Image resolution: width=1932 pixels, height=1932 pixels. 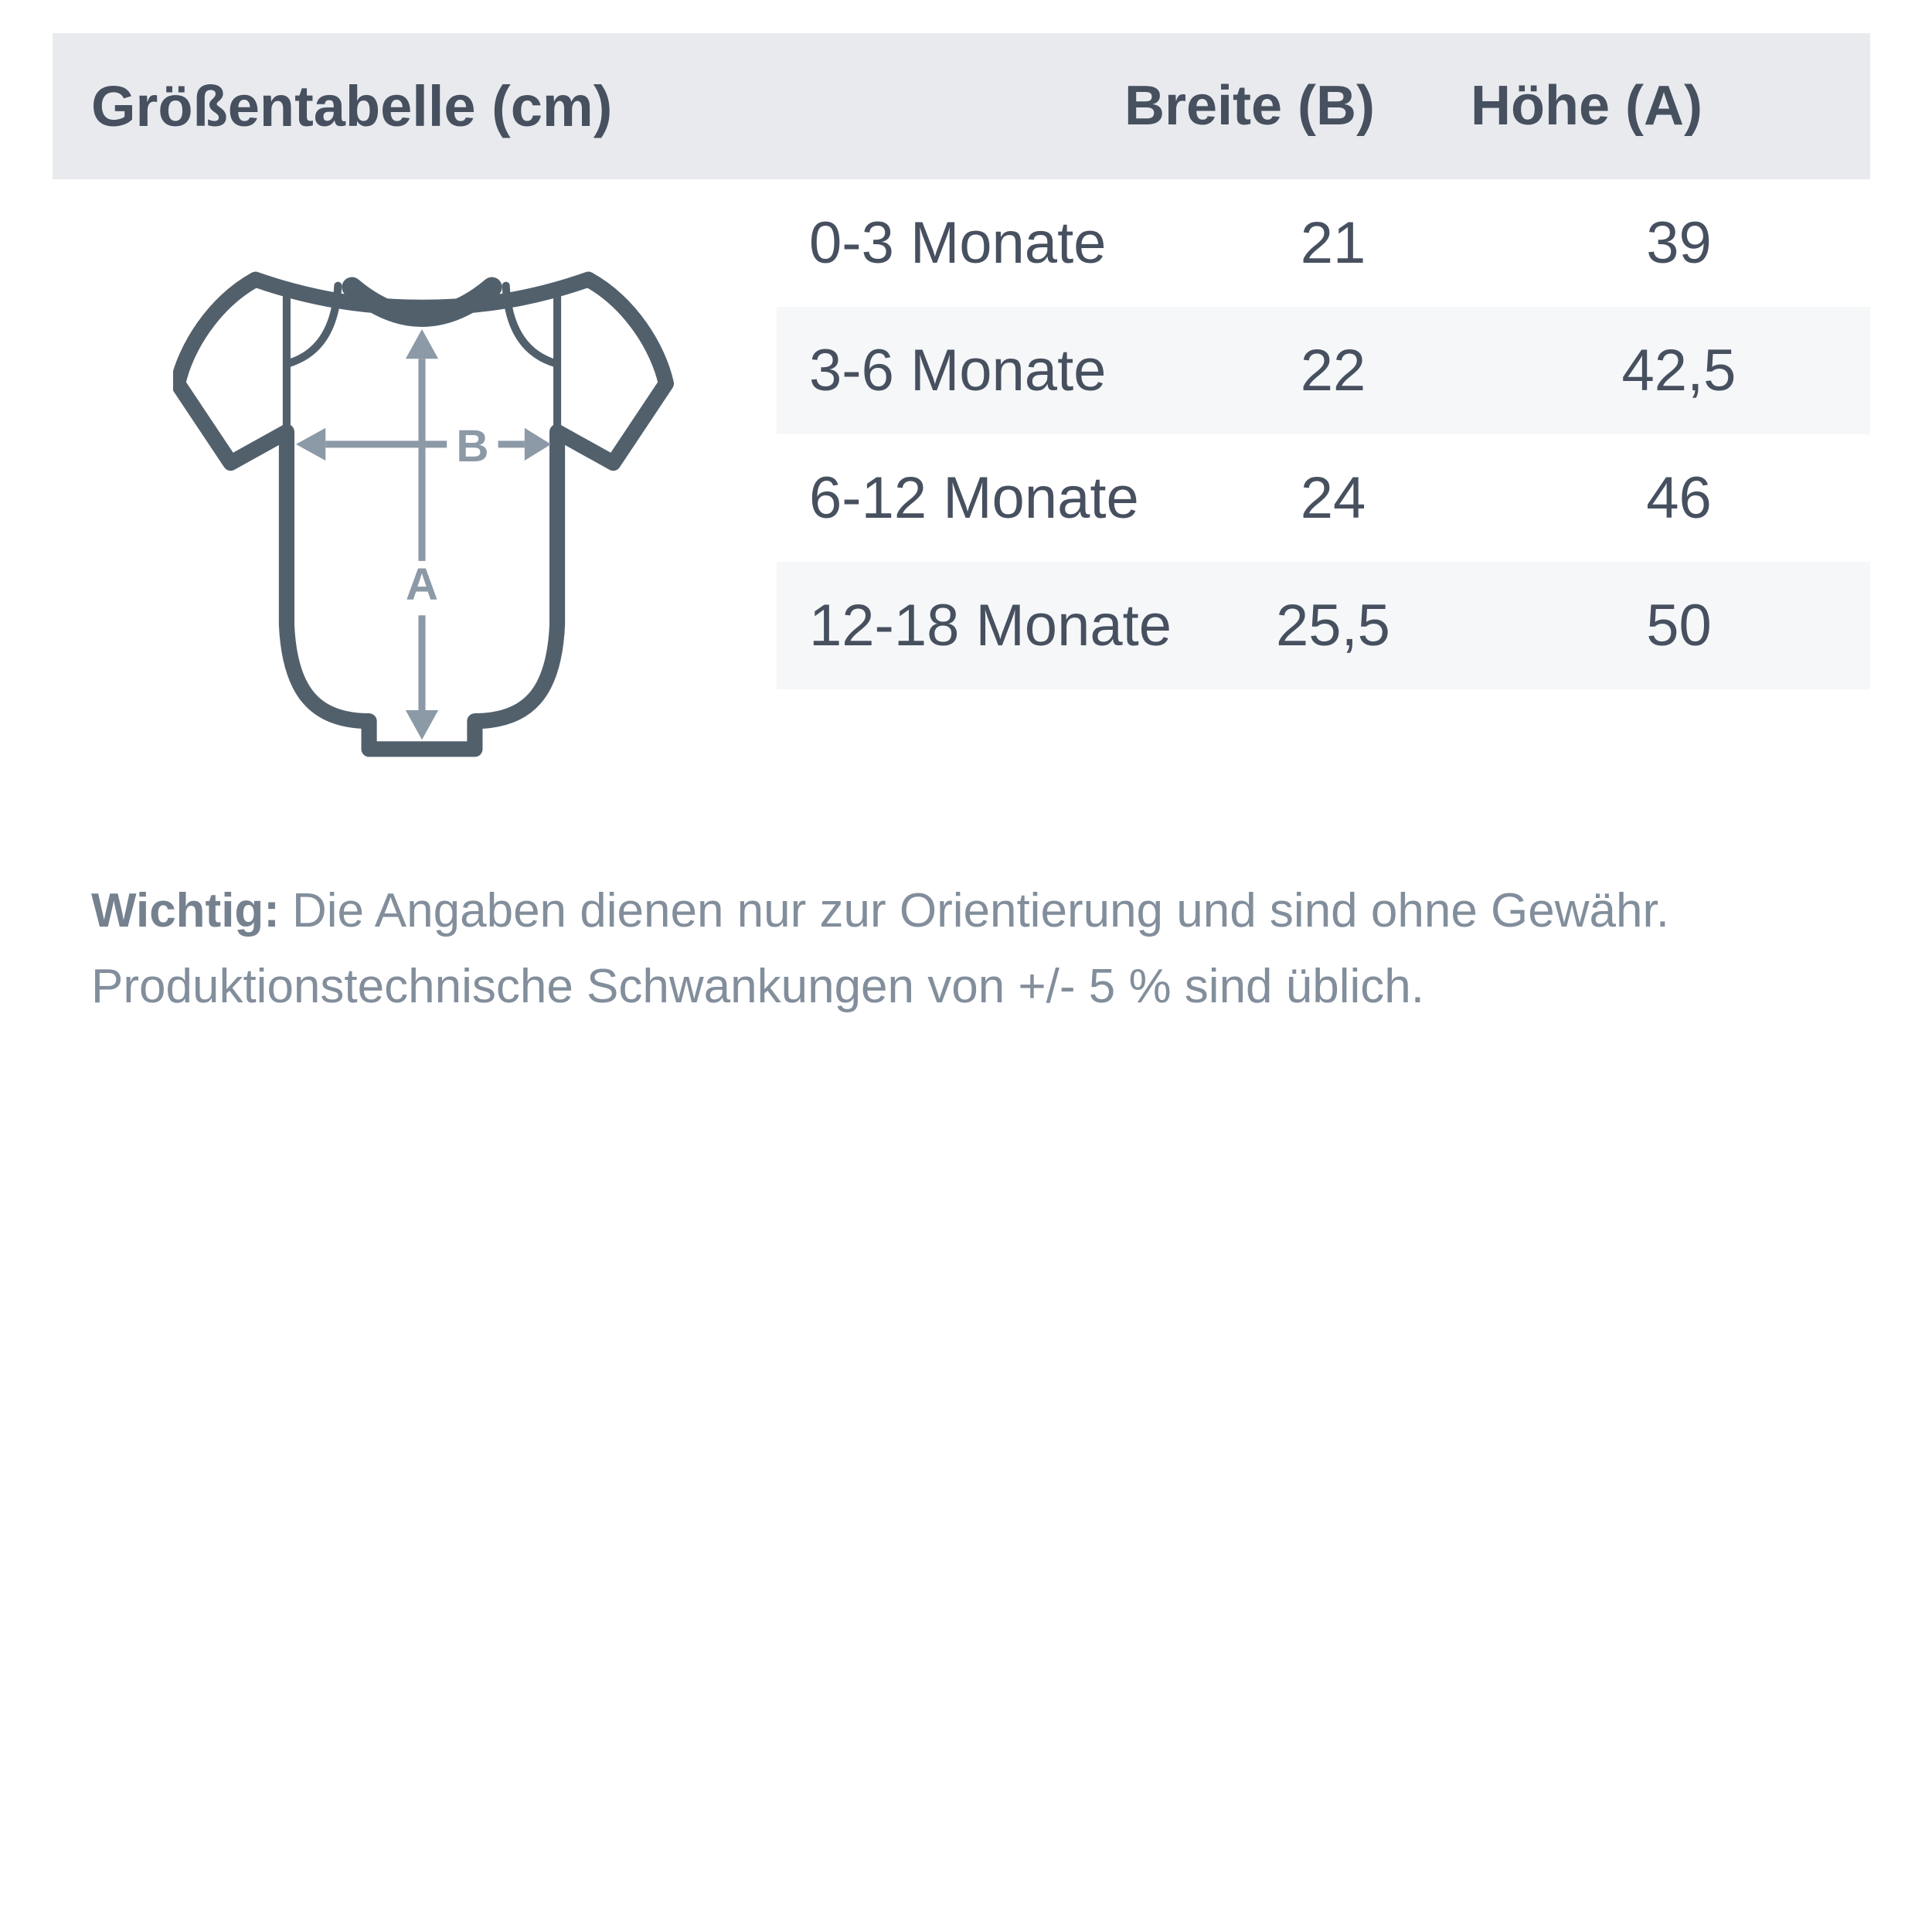 I want to click on bodysuit-svg: B A, so click(x=424, y=514).